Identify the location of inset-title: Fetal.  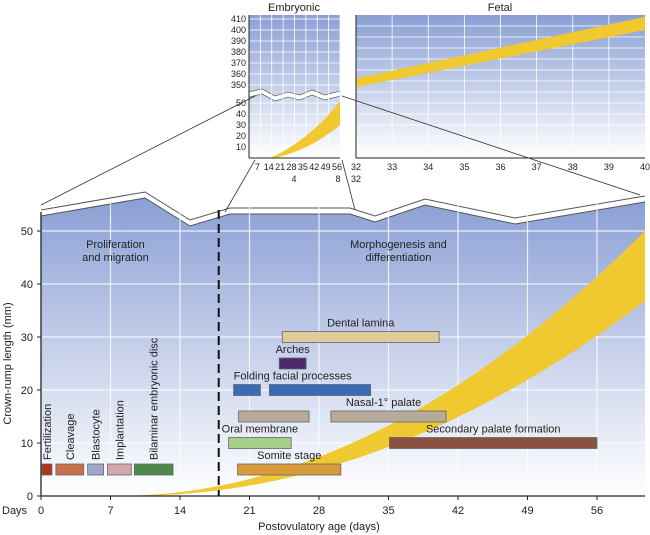
(500, 8).